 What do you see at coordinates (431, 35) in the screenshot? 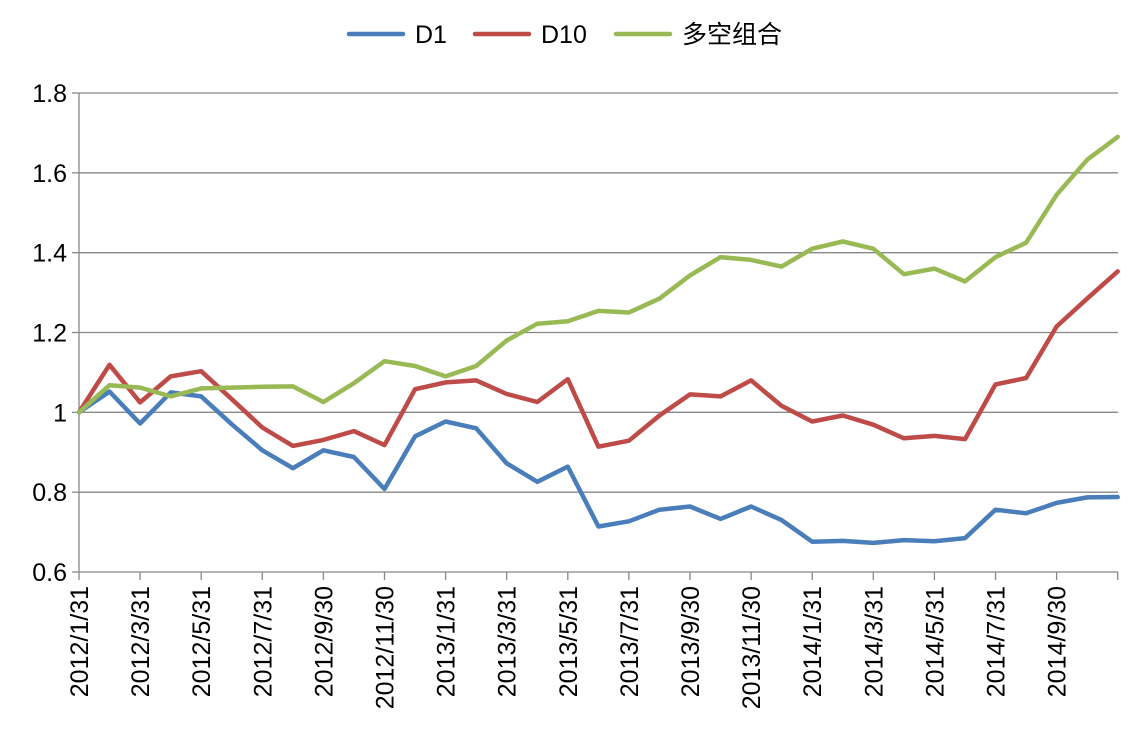
I see `legend-label: D1` at bounding box center [431, 35].